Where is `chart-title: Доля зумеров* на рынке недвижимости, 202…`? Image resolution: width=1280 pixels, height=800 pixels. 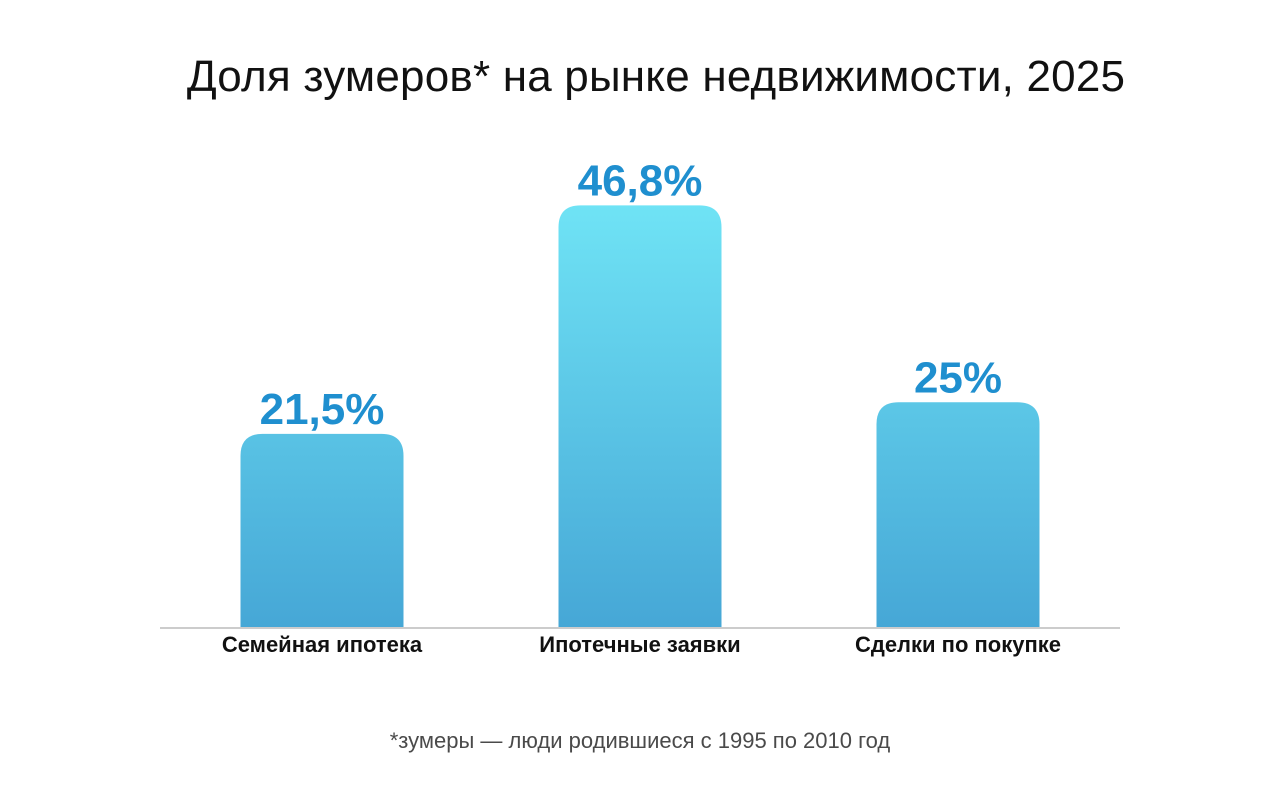
chart-title: Доля зумеров* на рынке недвижимости, 202… is located at coordinates (656, 76).